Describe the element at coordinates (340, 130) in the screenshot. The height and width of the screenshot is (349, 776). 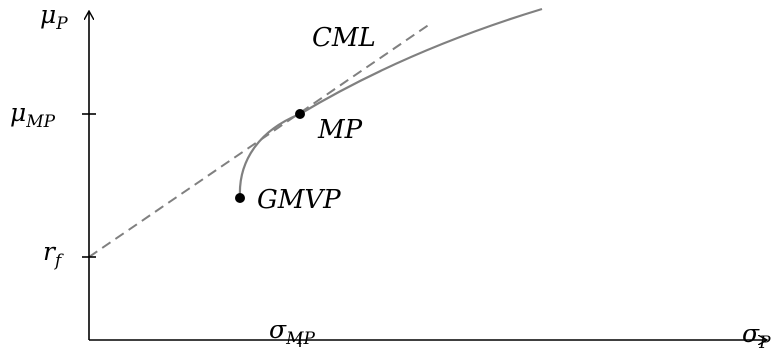
I see `mp-label: MP` at that location.